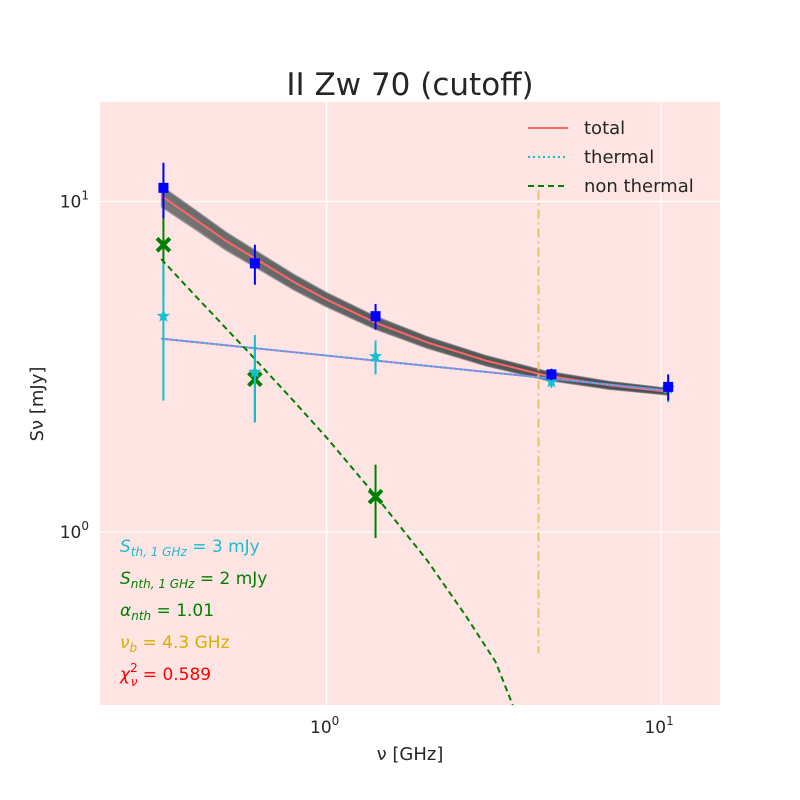  Describe the element at coordinates (165, 675) in the screenshot. I see `annotation: χ2 ν = 0.589` at that location.